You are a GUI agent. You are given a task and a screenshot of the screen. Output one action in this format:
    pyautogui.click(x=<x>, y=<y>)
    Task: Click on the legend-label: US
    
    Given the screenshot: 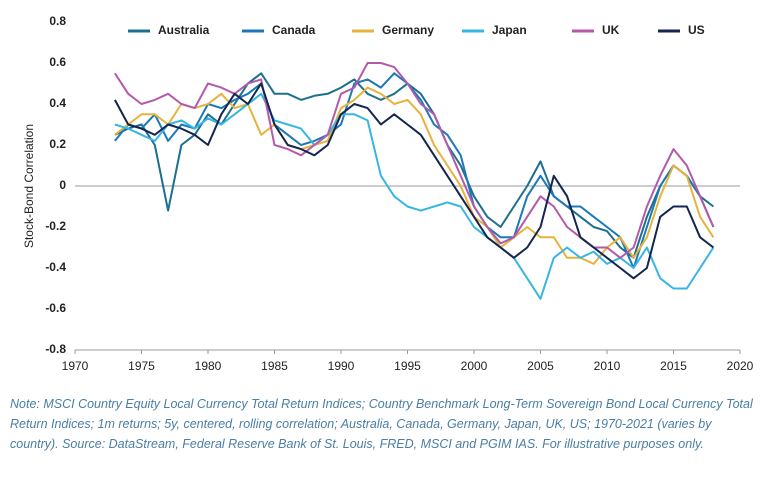 What is the action you would take?
    pyautogui.click(x=696, y=30)
    